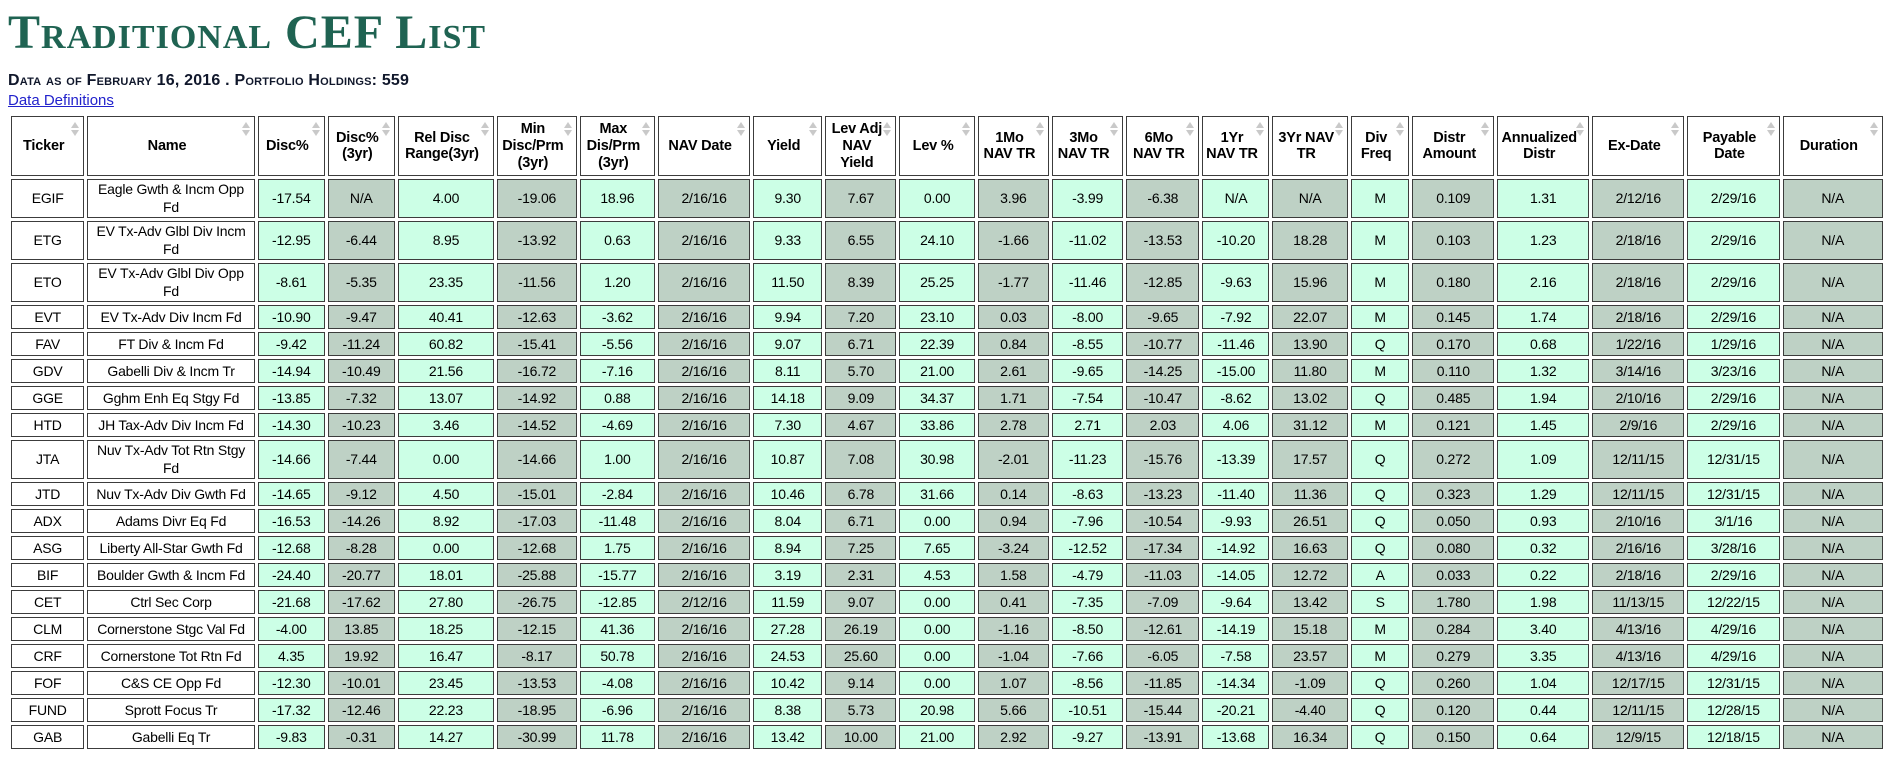 This screenshot has height=780, width=1894. What do you see at coordinates (937, 241) in the screenshot?
I see `value-cell: 24.10` at bounding box center [937, 241].